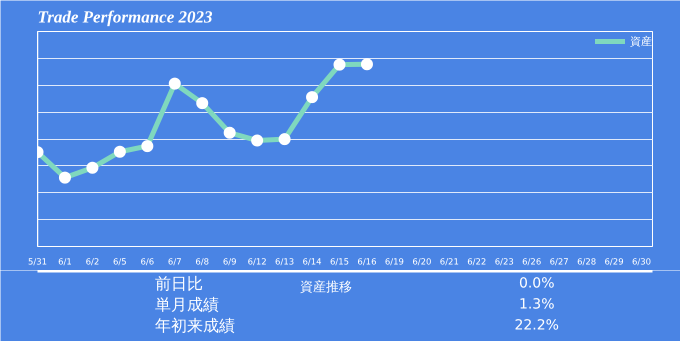 This screenshot has width=680, height=341. I want to click on x-tick-label: 6/30, so click(642, 263).